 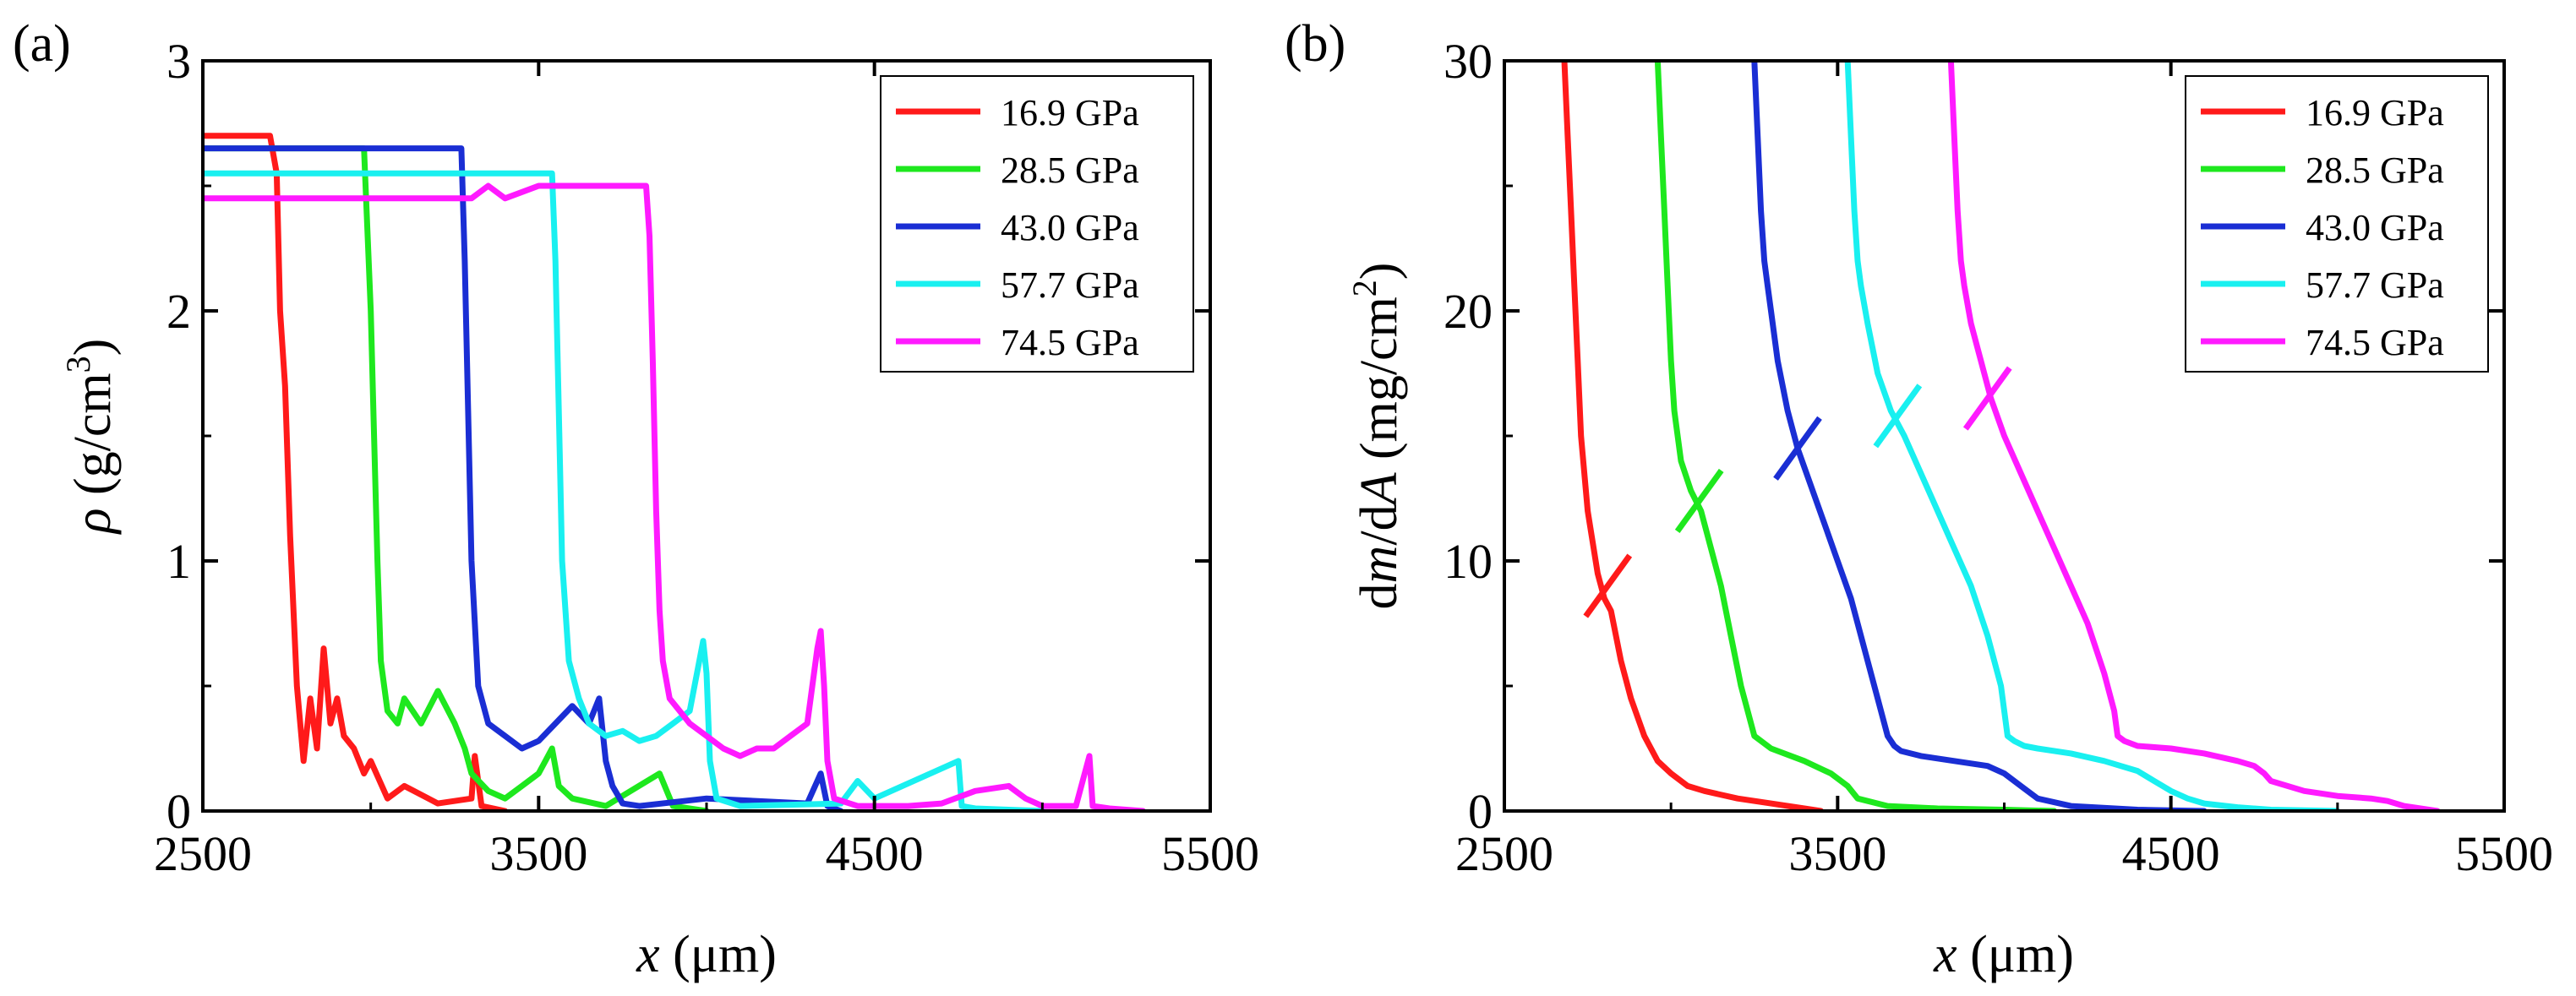 I want to click on x-axis-label-a-unit: (μm), so click(x=718, y=954).